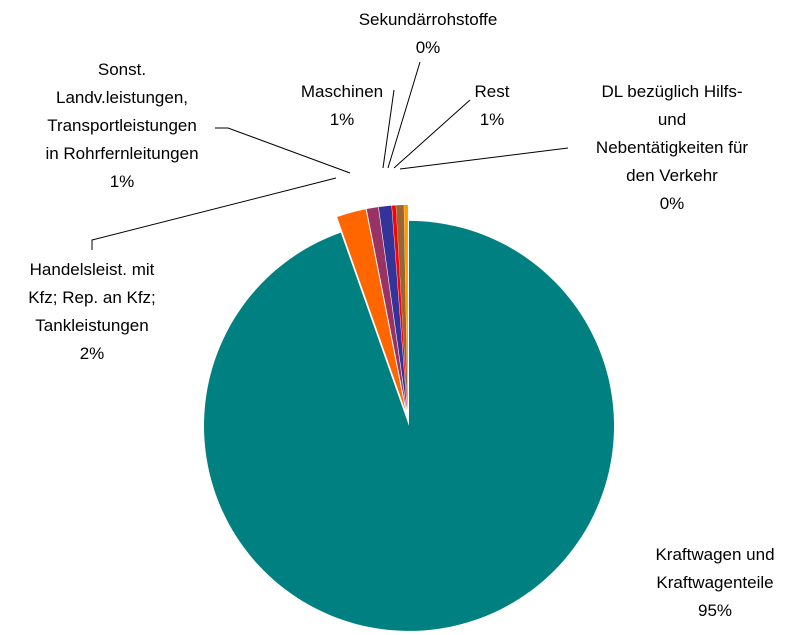 This screenshot has height=635, width=797. I want to click on value-label: 95%, so click(715, 610).